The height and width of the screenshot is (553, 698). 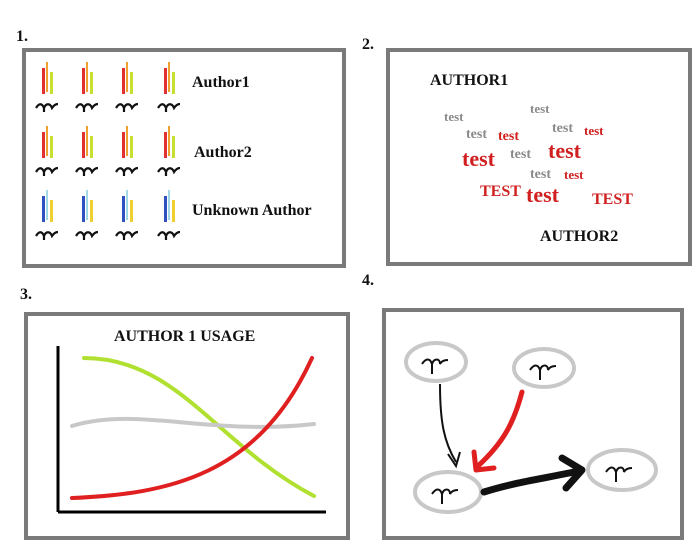 I want to click on author2-label: AUTHOR2, so click(x=579, y=236).